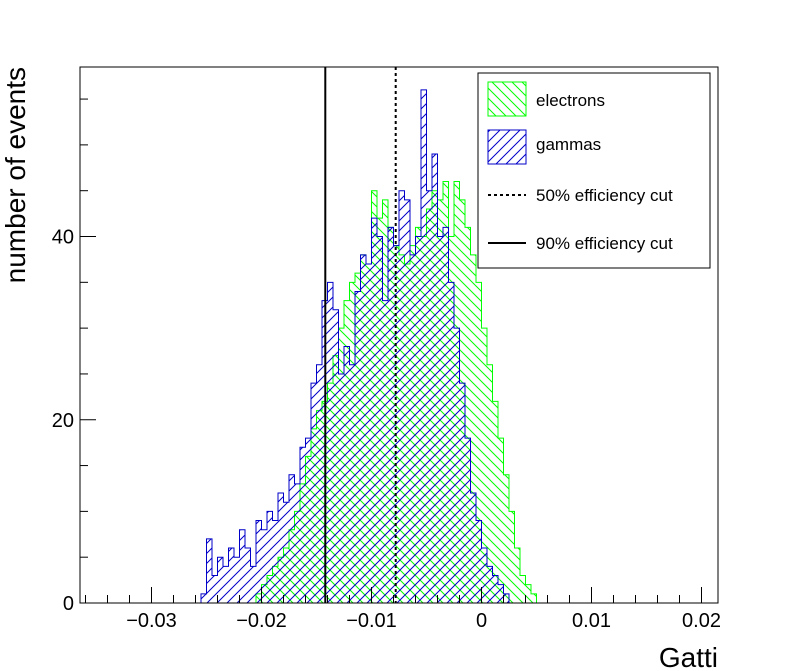 The image size is (798, 671). What do you see at coordinates (15, 175) in the screenshot?
I see `y-axis-title: number of events` at bounding box center [15, 175].